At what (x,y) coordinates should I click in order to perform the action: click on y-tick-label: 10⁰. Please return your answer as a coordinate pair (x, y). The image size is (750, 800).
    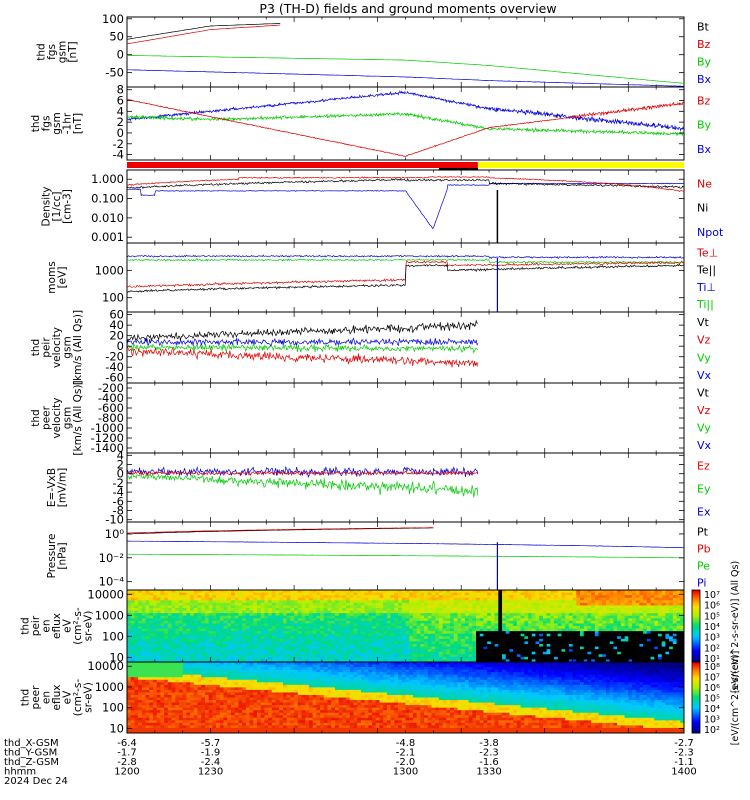
    Looking at the image, I should click on (115, 534).